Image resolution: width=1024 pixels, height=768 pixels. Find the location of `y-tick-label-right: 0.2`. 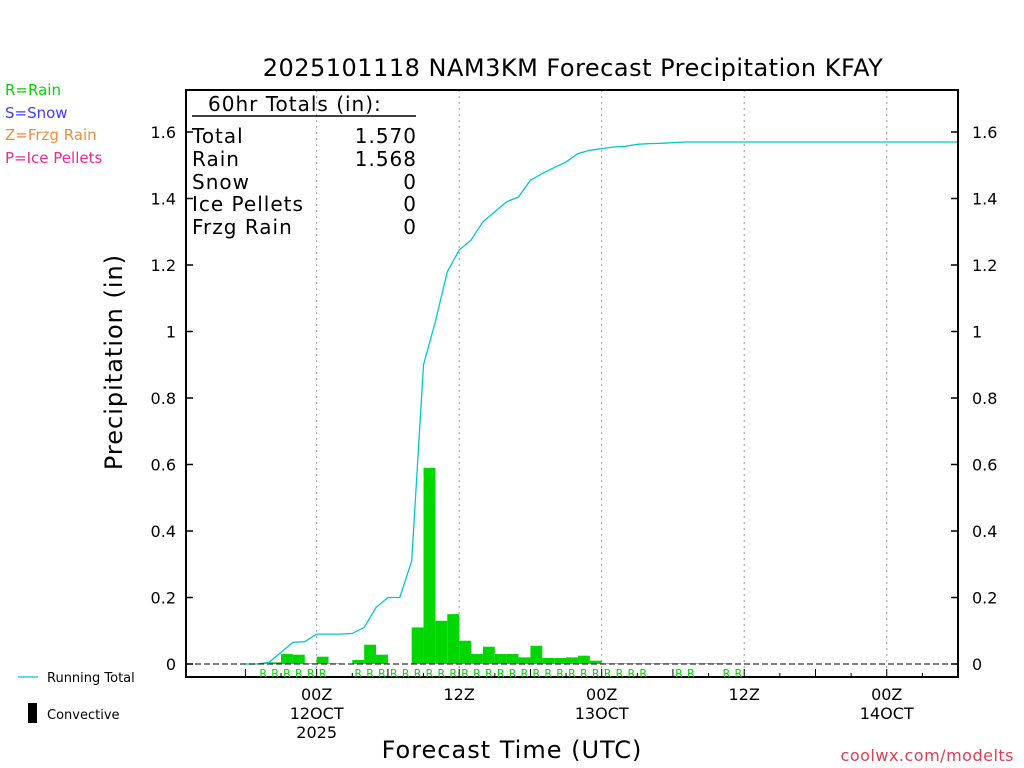

y-tick-label-right: 0.2 is located at coordinates (984, 598).